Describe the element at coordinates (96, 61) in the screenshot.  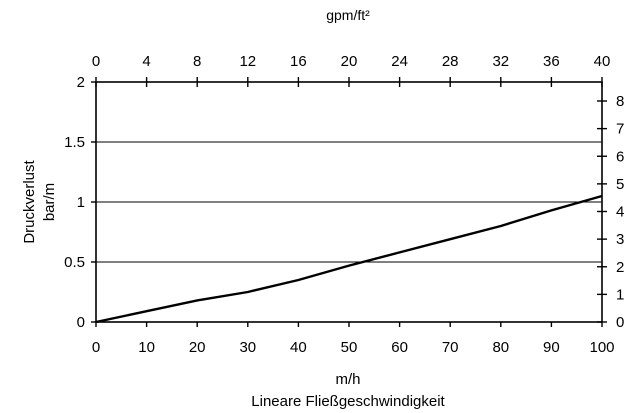
I see `top-tick-label: 0` at that location.